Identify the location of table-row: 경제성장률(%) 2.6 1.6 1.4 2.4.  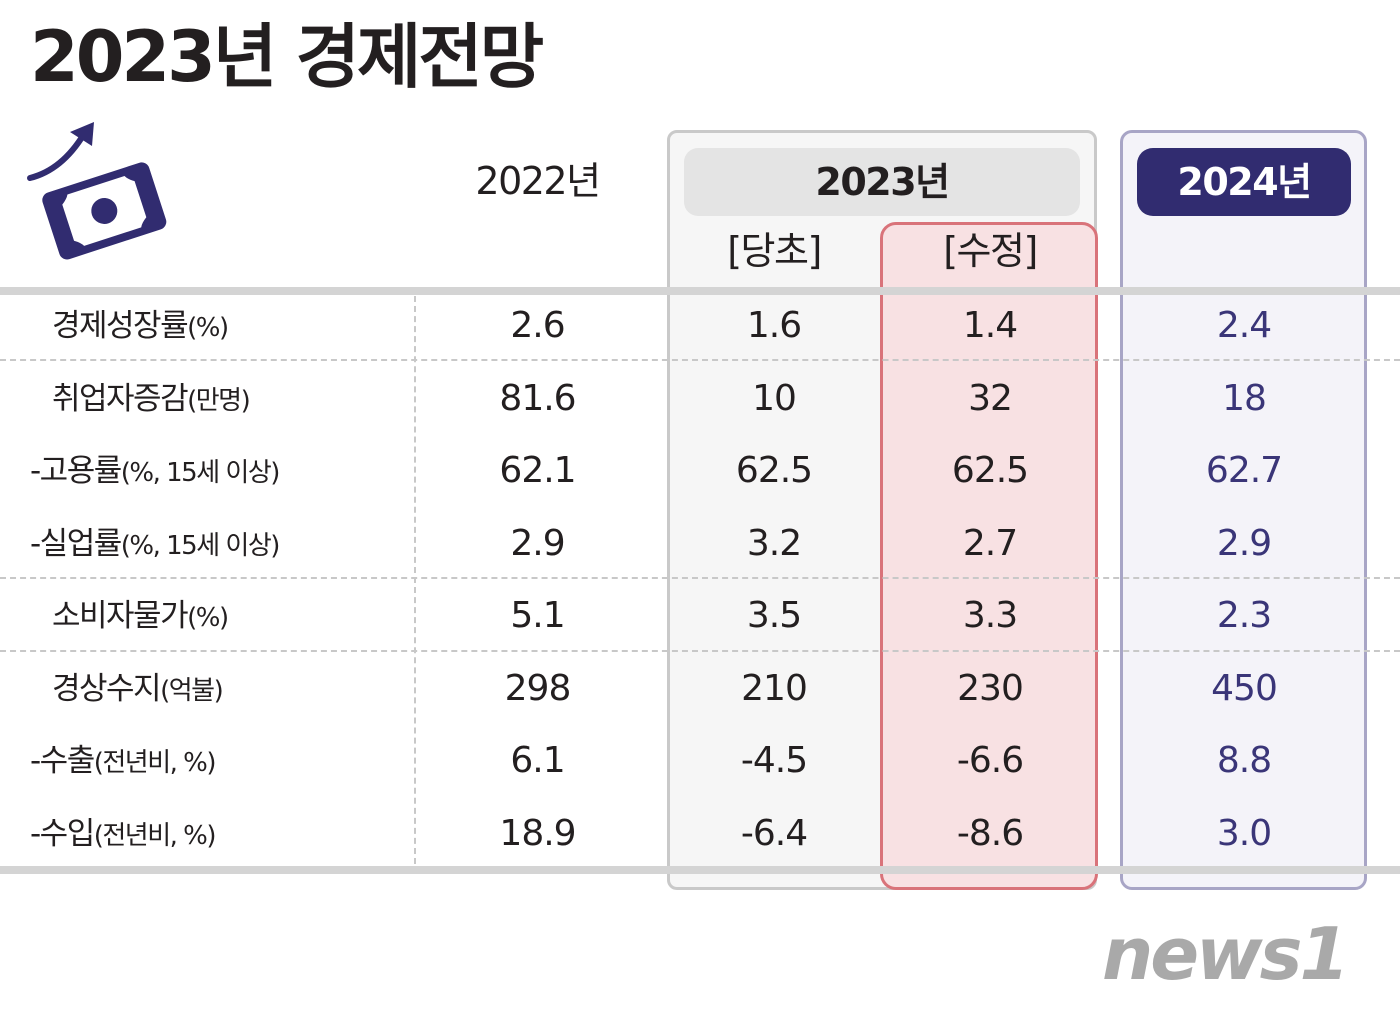
(700, 326).